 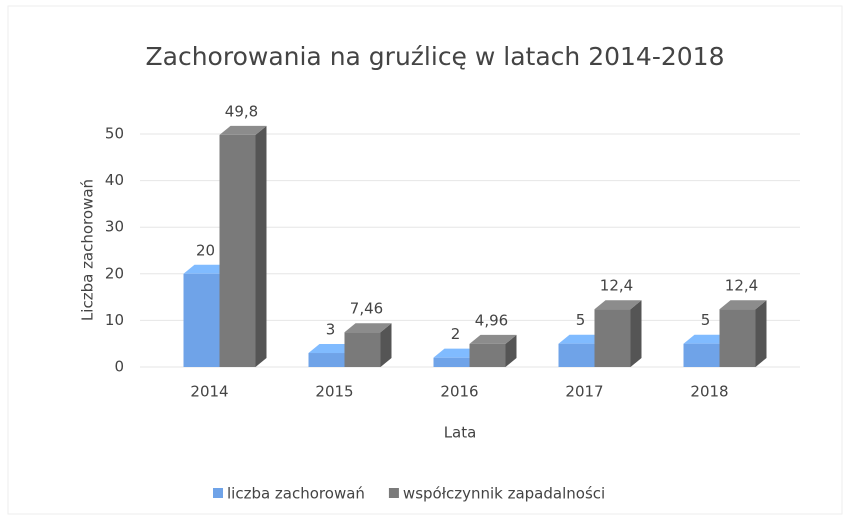 What do you see at coordinates (709, 392) in the screenshot?
I see `x-tick-label: 2018` at bounding box center [709, 392].